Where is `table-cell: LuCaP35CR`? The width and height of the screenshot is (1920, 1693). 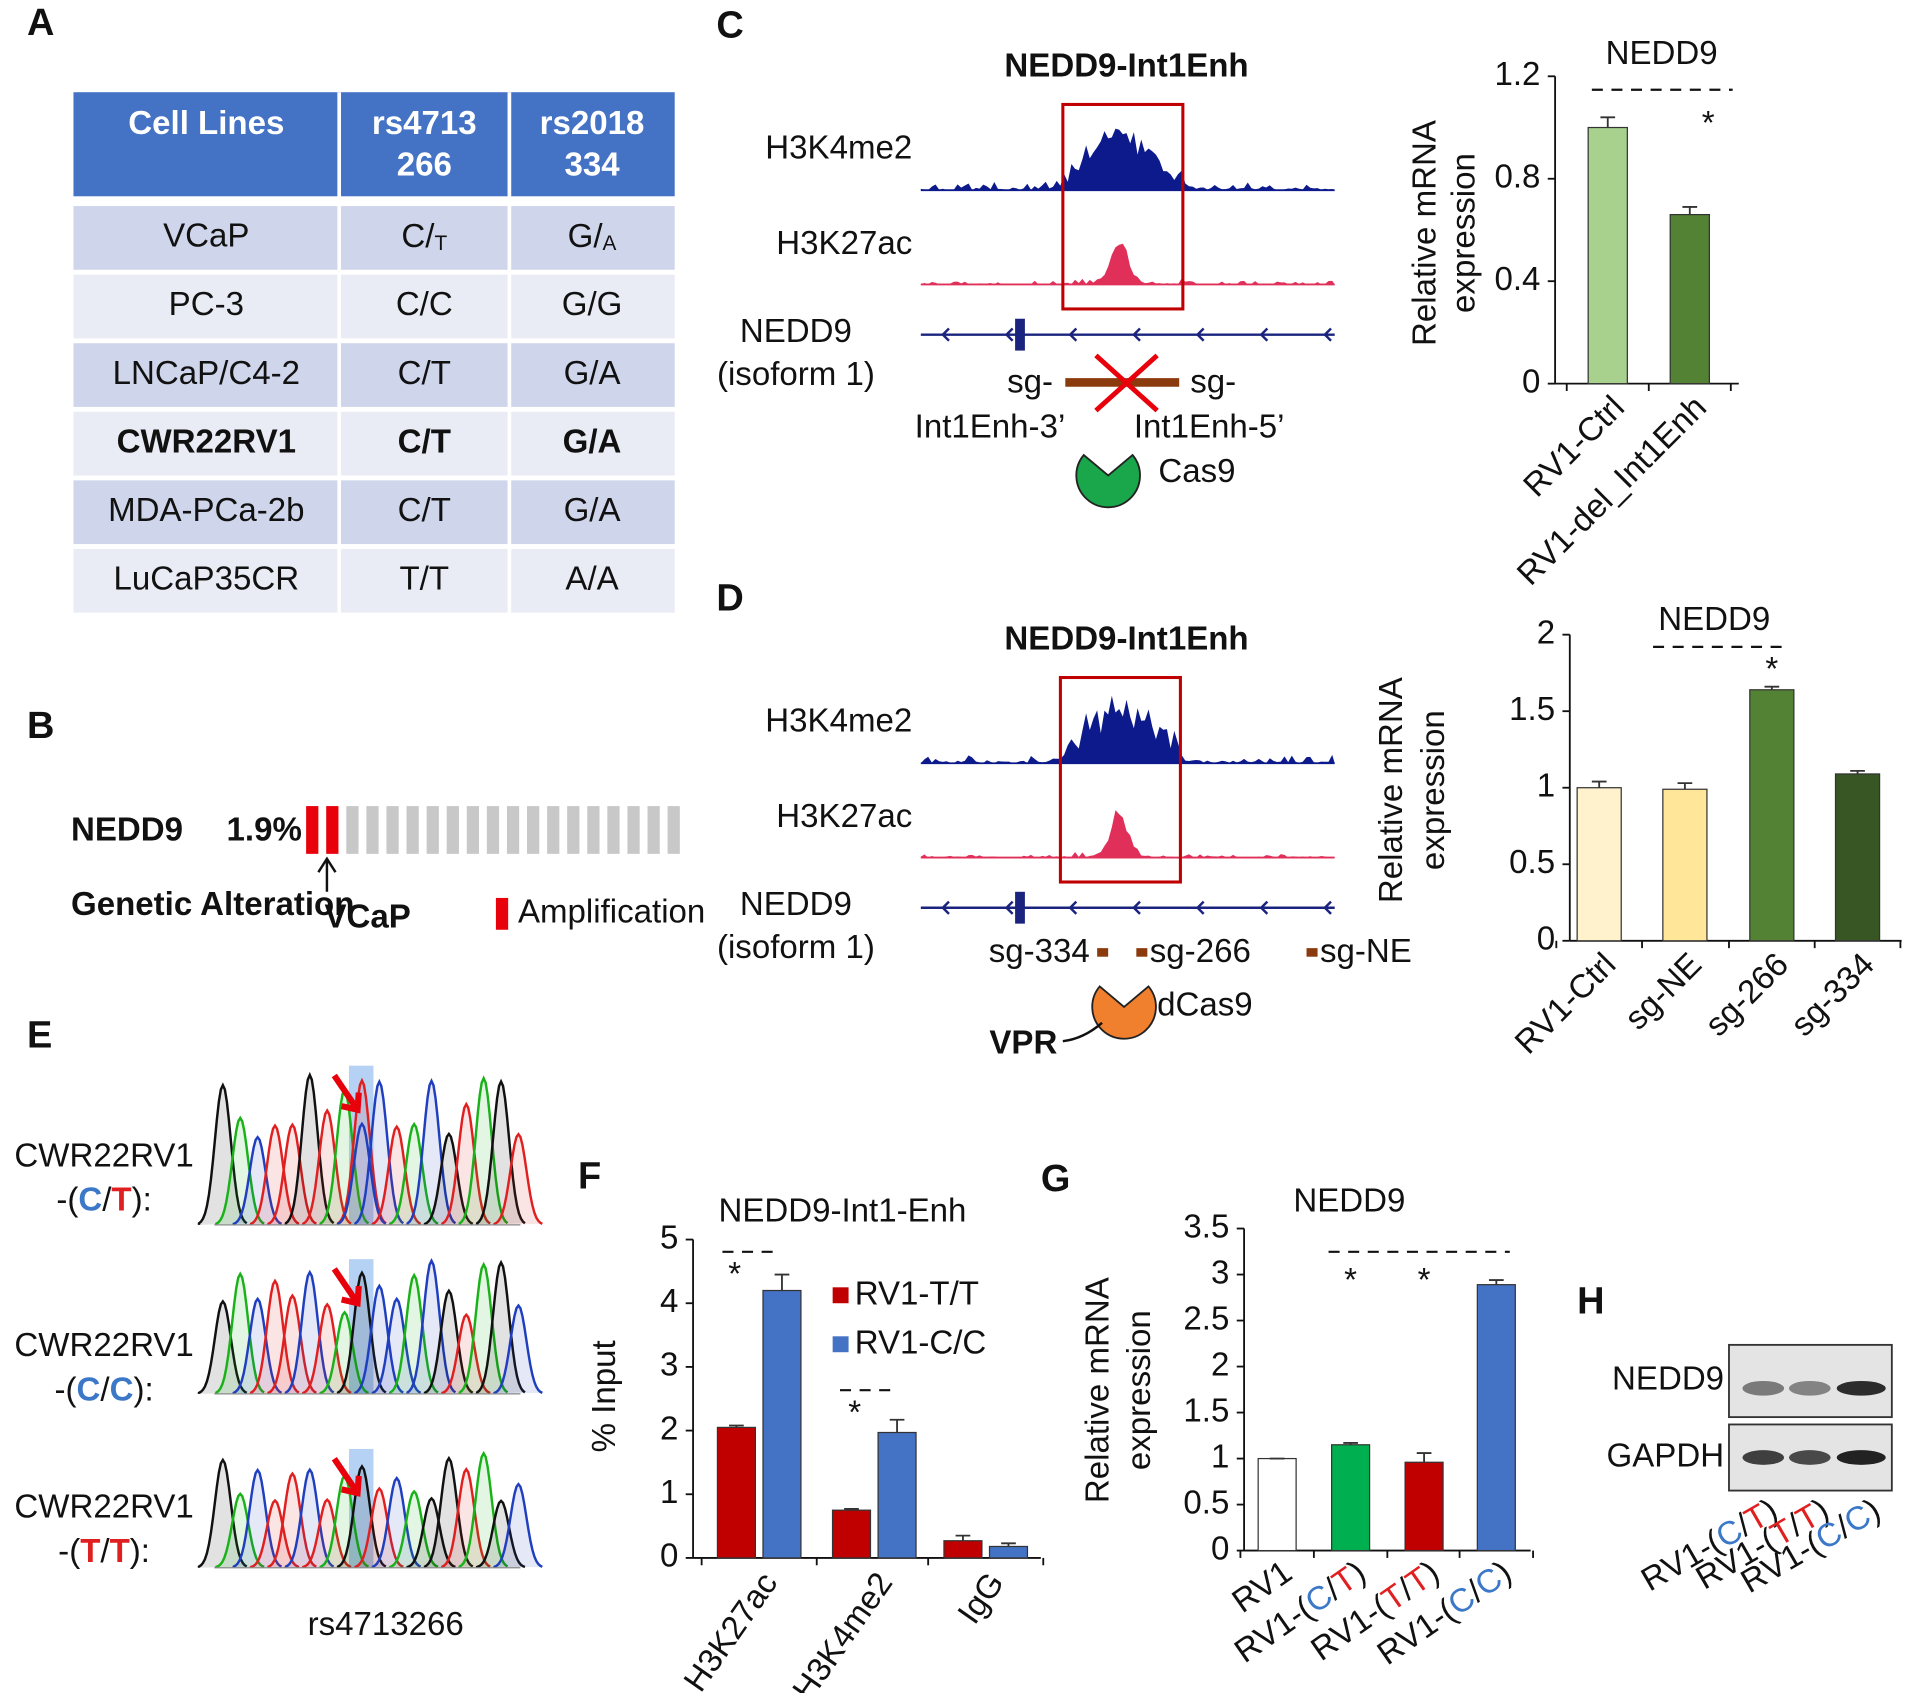
table-cell: LuCaP35CR is located at coordinates (207, 579).